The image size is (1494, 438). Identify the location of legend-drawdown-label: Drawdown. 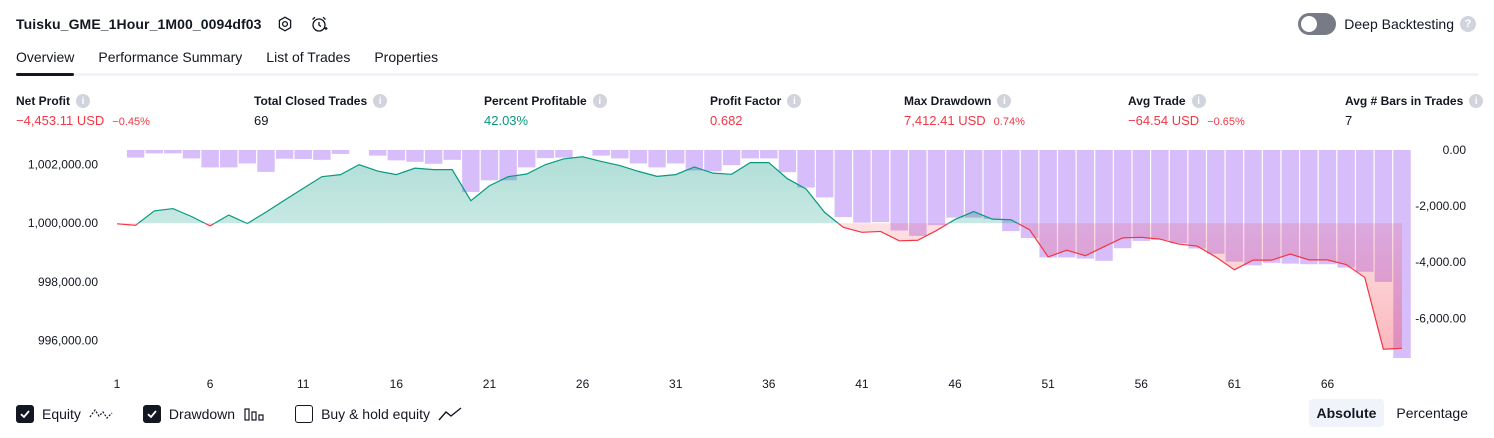
(202, 414).